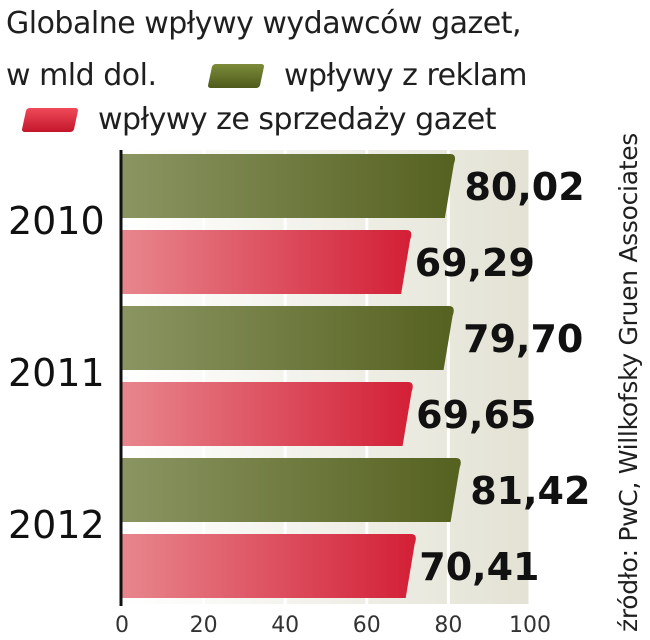 The height and width of the screenshot is (640, 650). I want to click on x-tick-label: 40, so click(285, 625).